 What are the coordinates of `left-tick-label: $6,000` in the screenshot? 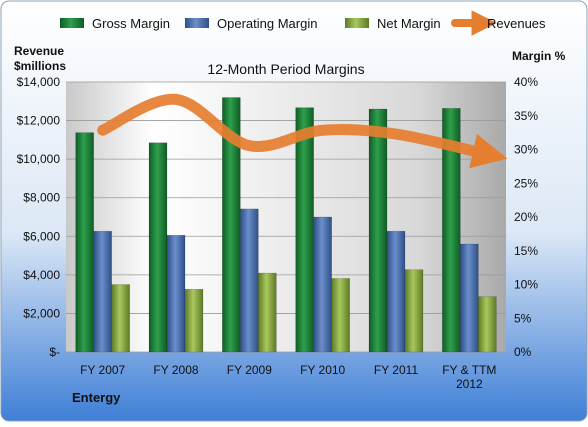 It's located at (41, 236).